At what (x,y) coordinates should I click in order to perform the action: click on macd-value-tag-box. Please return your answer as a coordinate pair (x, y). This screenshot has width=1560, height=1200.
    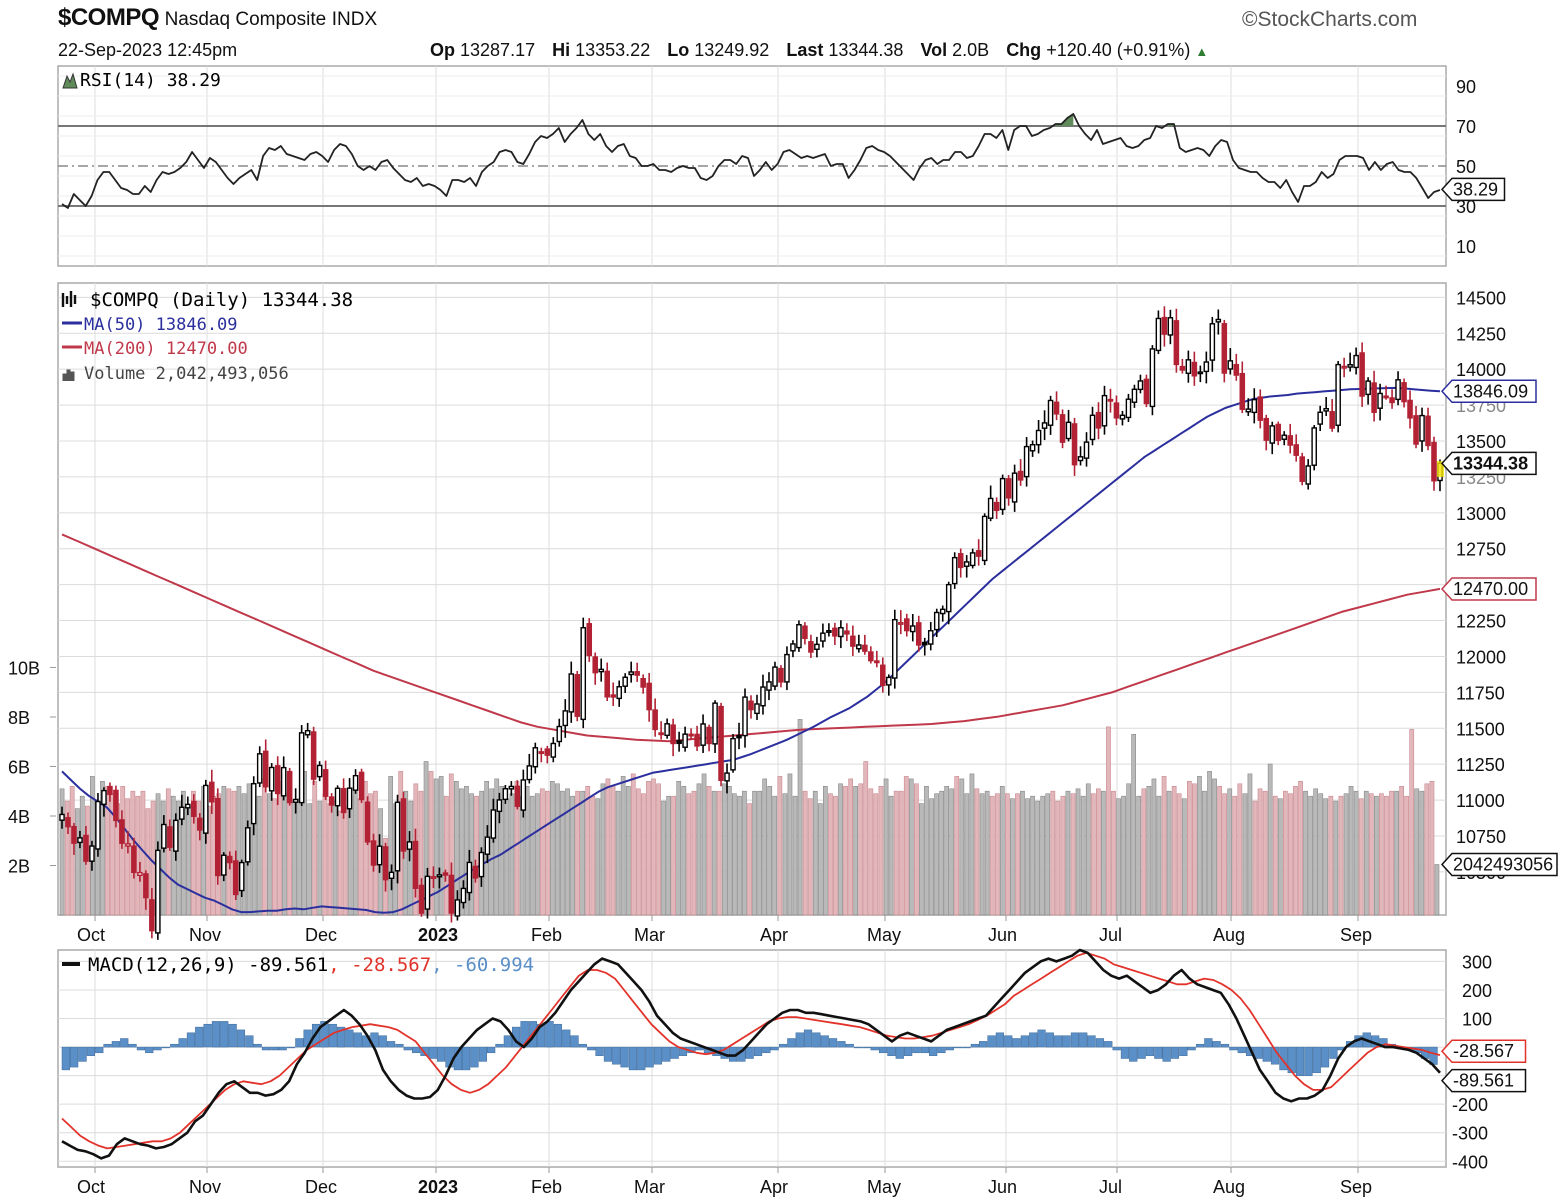
    Looking at the image, I should click on (1483, 1080).